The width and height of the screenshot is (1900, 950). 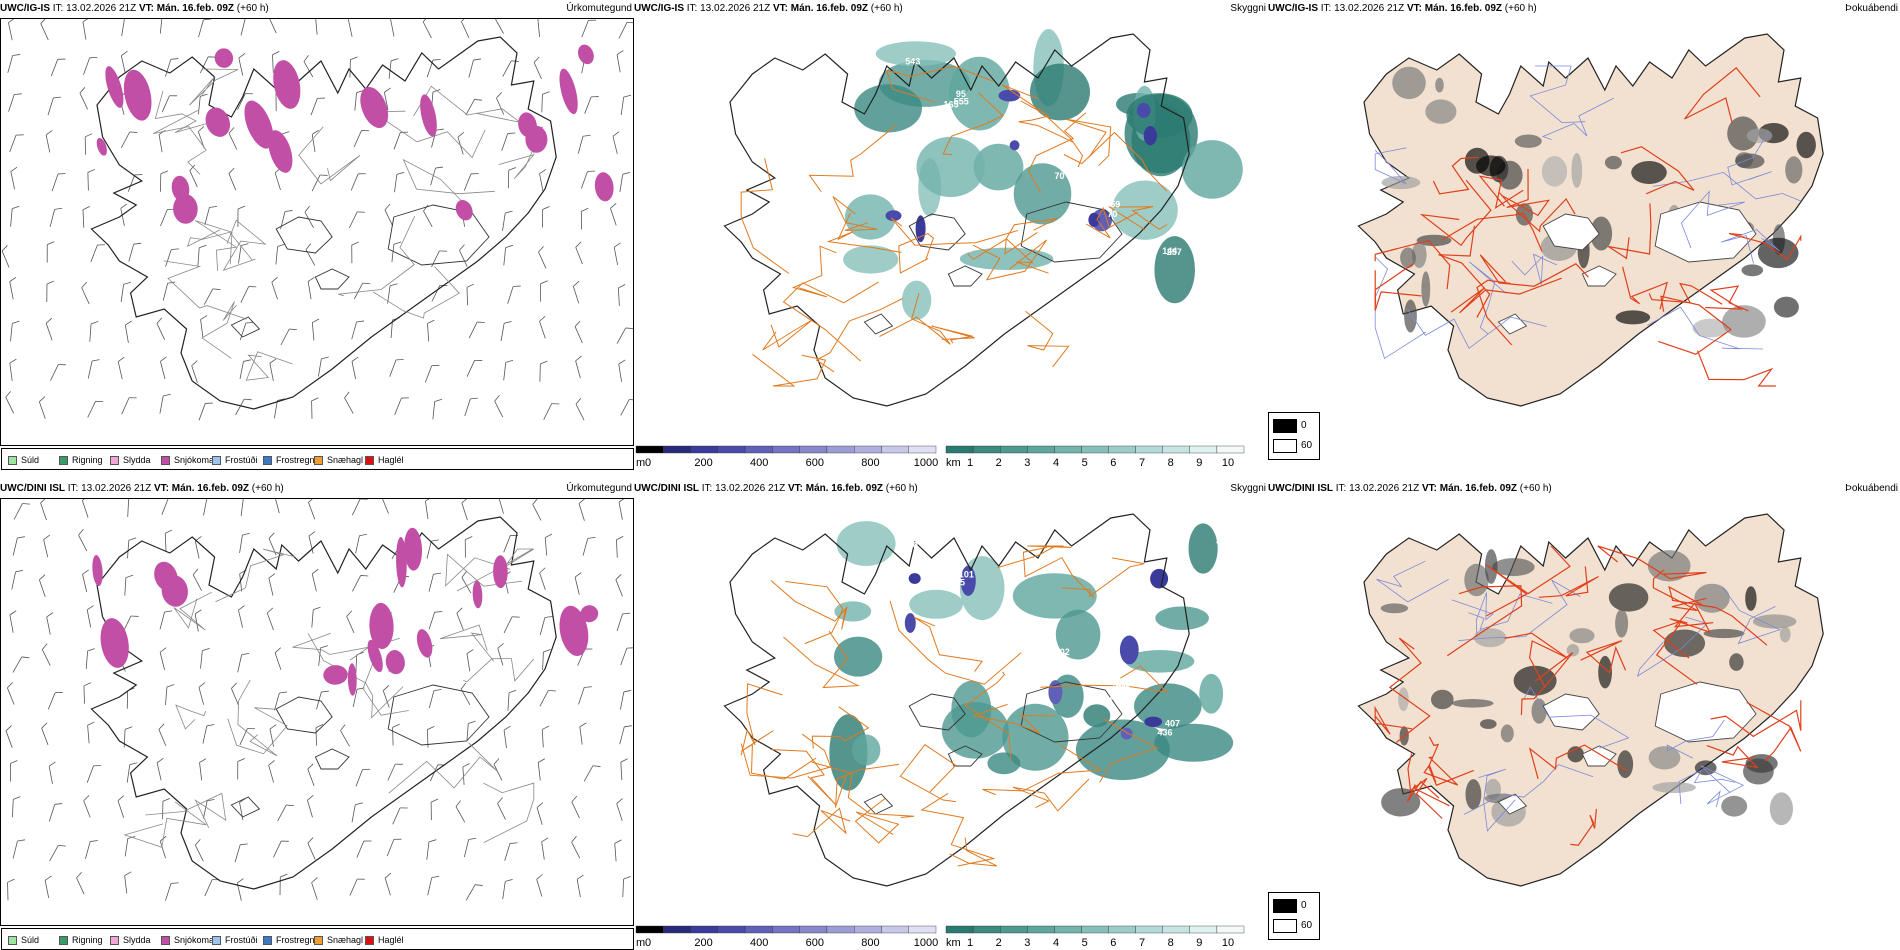 I want to click on ceiling-scale-tick: 400, so click(x=759, y=943).